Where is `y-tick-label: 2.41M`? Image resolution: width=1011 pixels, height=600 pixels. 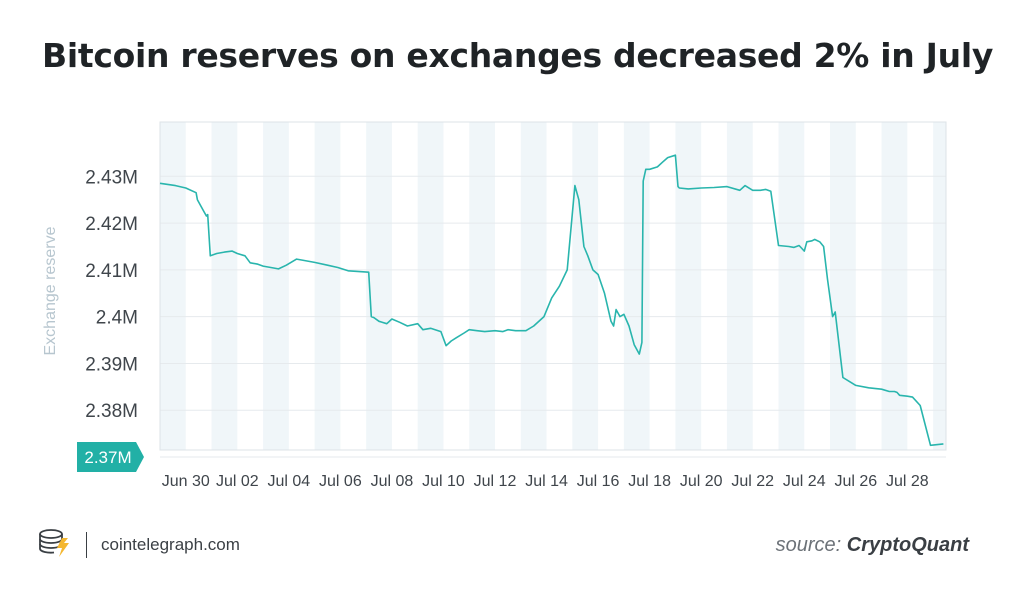 y-tick-label: 2.41M is located at coordinates (111, 271).